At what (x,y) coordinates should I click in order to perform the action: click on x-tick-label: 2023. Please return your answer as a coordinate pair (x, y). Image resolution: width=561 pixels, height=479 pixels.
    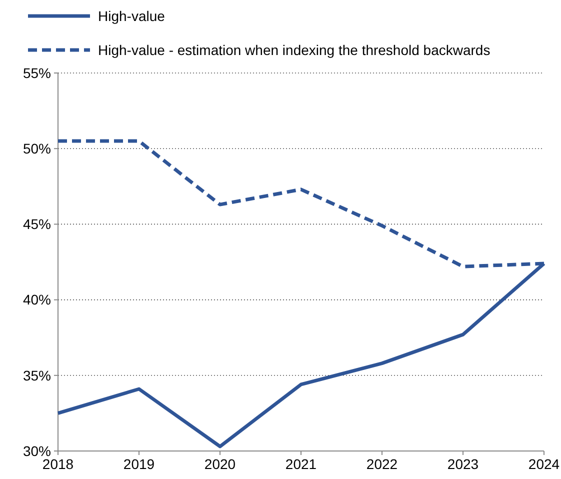
    Looking at the image, I should click on (463, 464).